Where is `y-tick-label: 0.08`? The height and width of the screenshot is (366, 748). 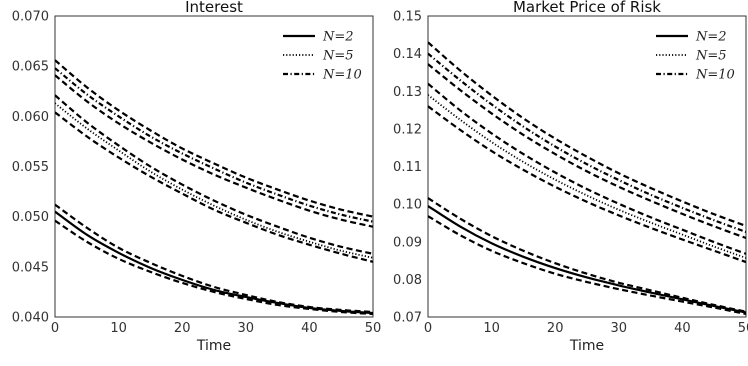
y-tick-label: 0.08 is located at coordinates (407, 280).